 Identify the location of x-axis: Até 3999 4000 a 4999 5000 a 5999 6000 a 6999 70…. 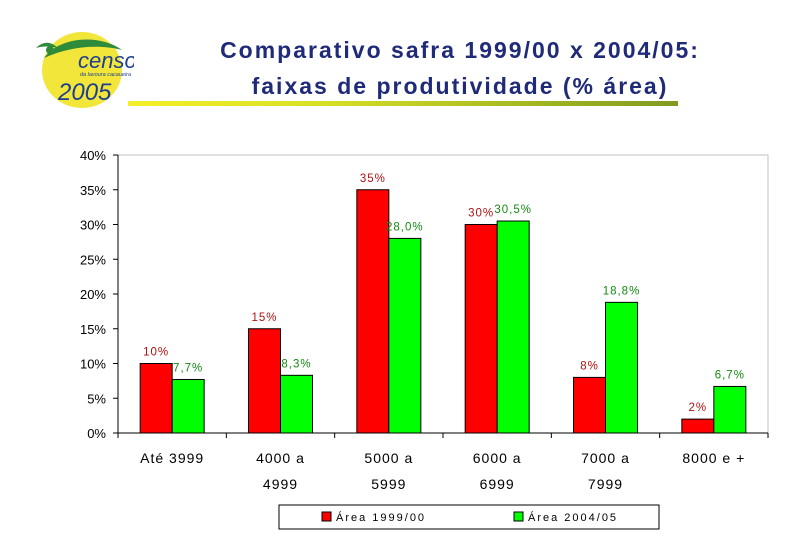
(443, 462).